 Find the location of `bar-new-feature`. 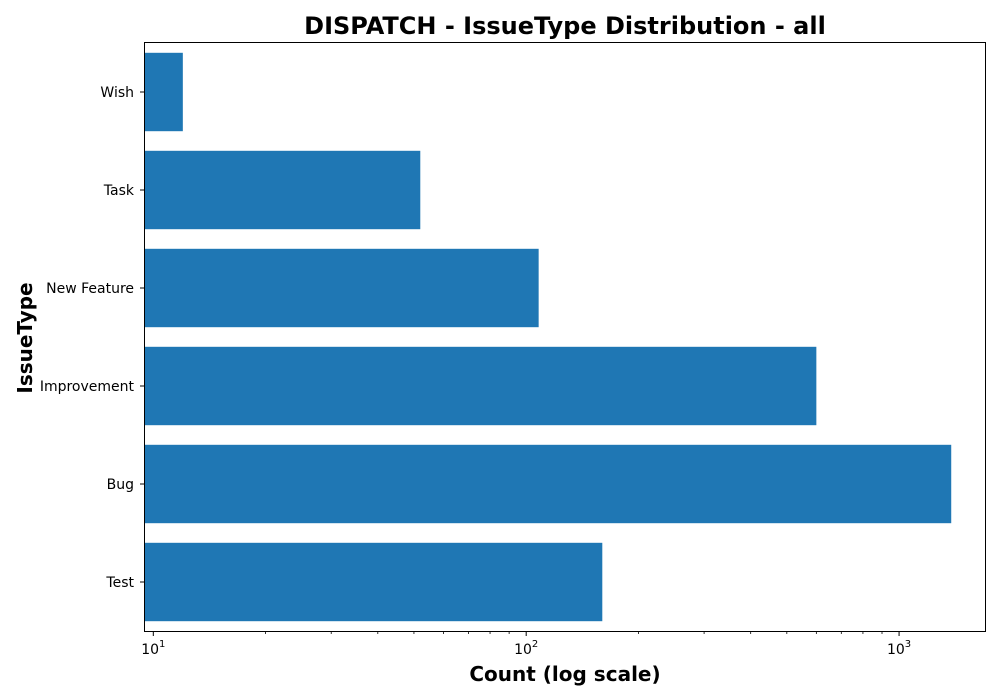

bar-new-feature is located at coordinates (342, 288).